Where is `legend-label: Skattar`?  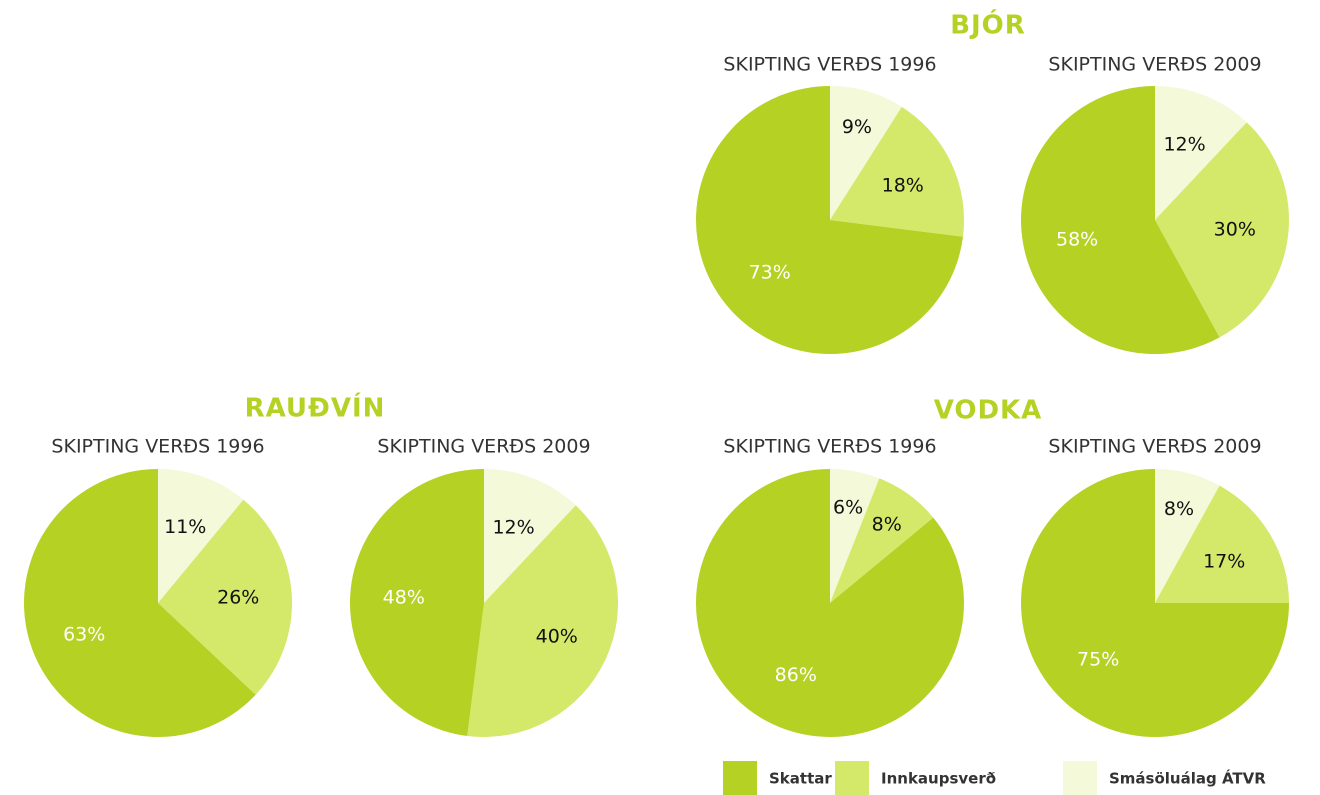
legend-label: Skattar is located at coordinates (800, 779).